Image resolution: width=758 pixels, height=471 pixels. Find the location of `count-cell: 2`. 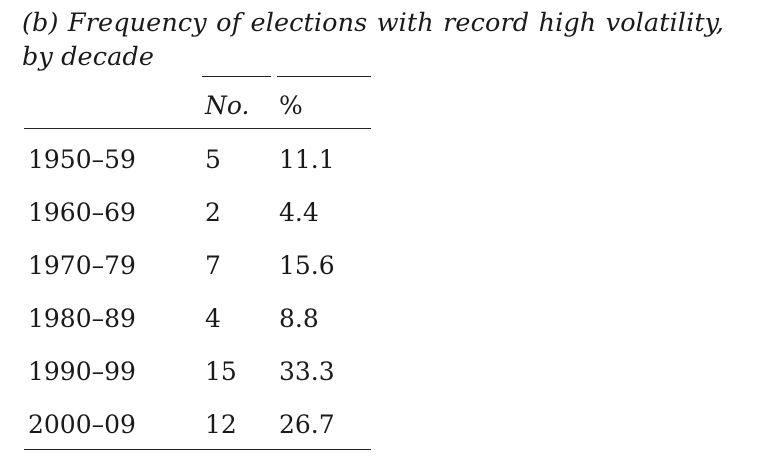

count-cell: 2 is located at coordinates (213, 212).